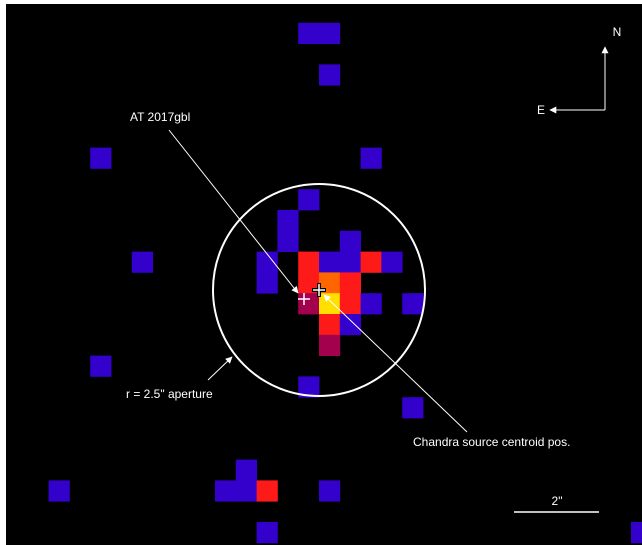  I want to click on centroid-marker, so click(319, 290).